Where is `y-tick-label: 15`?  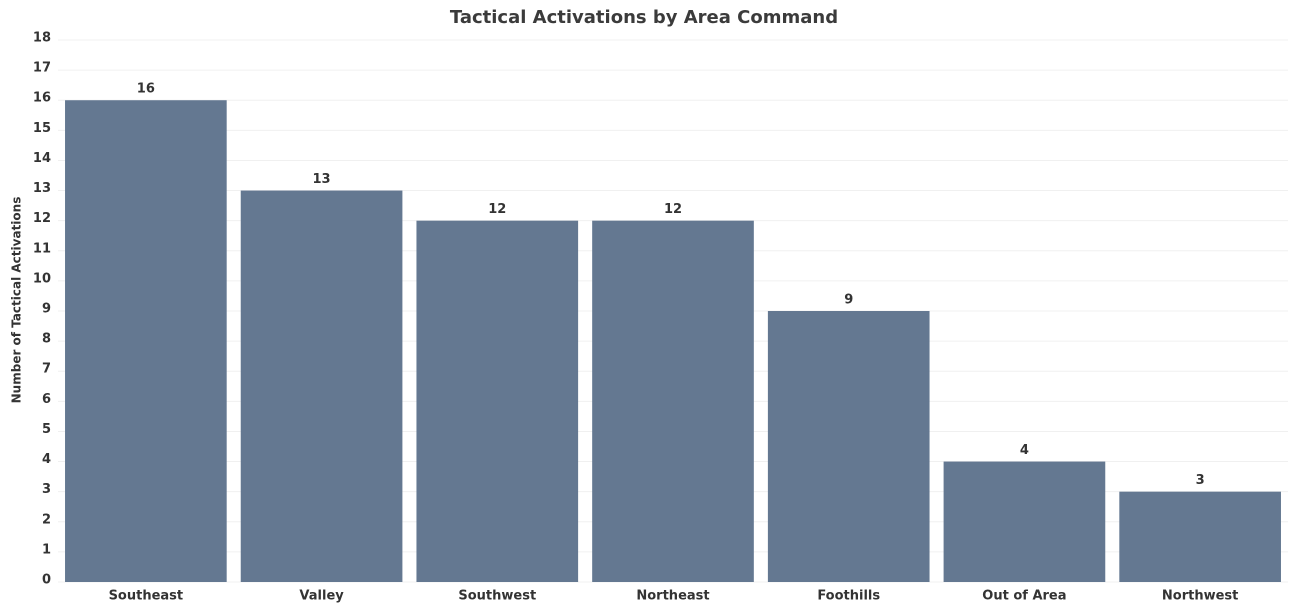
y-tick-label: 15 is located at coordinates (42, 128).